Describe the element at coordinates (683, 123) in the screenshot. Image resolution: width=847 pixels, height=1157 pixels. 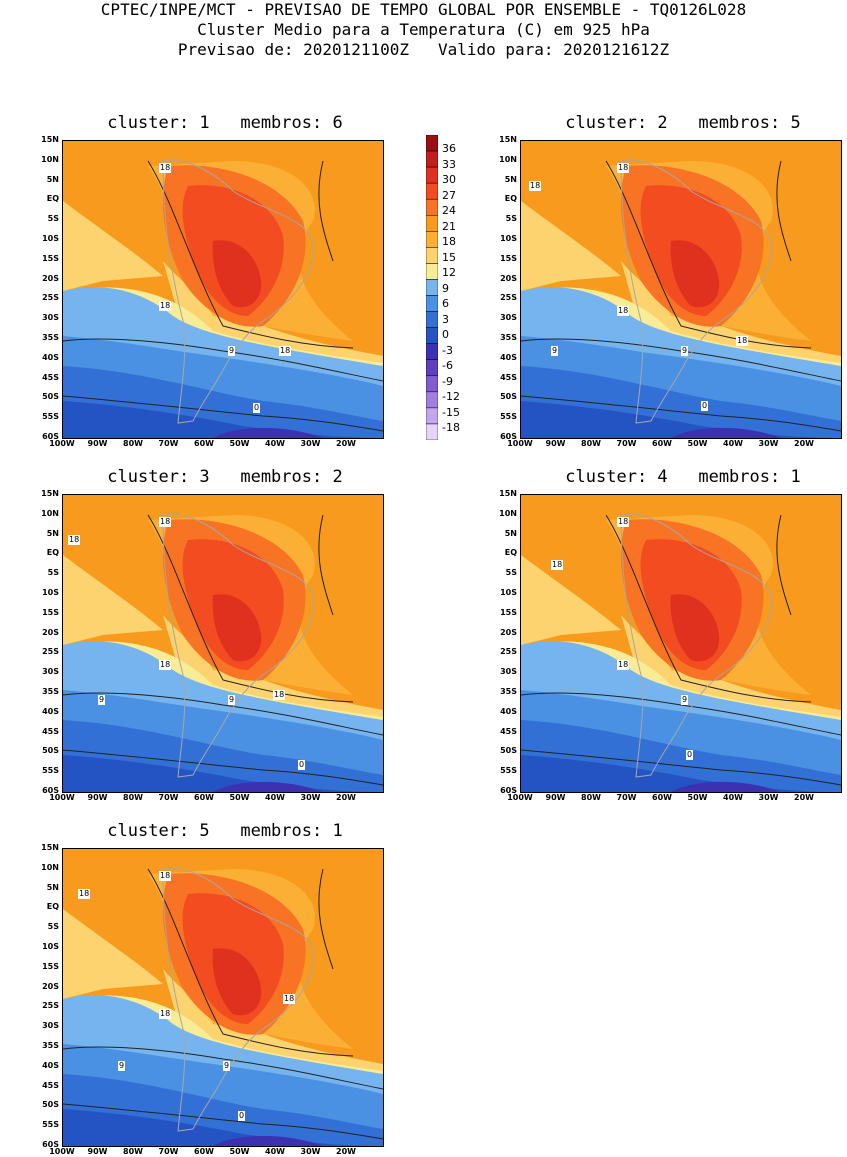
I see `panel-title: cluster: 2 membros: 5` at that location.